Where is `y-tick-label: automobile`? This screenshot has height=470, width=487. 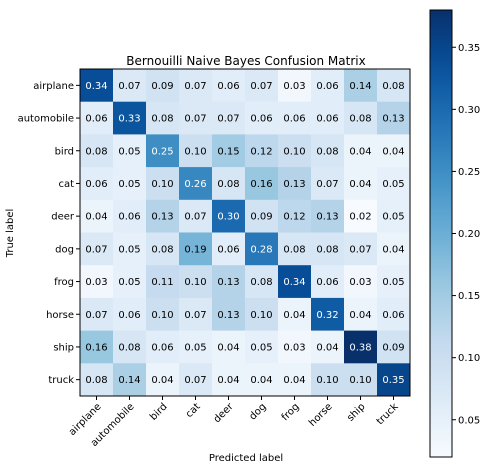
y-tick-label: automobile is located at coordinates (46, 119).